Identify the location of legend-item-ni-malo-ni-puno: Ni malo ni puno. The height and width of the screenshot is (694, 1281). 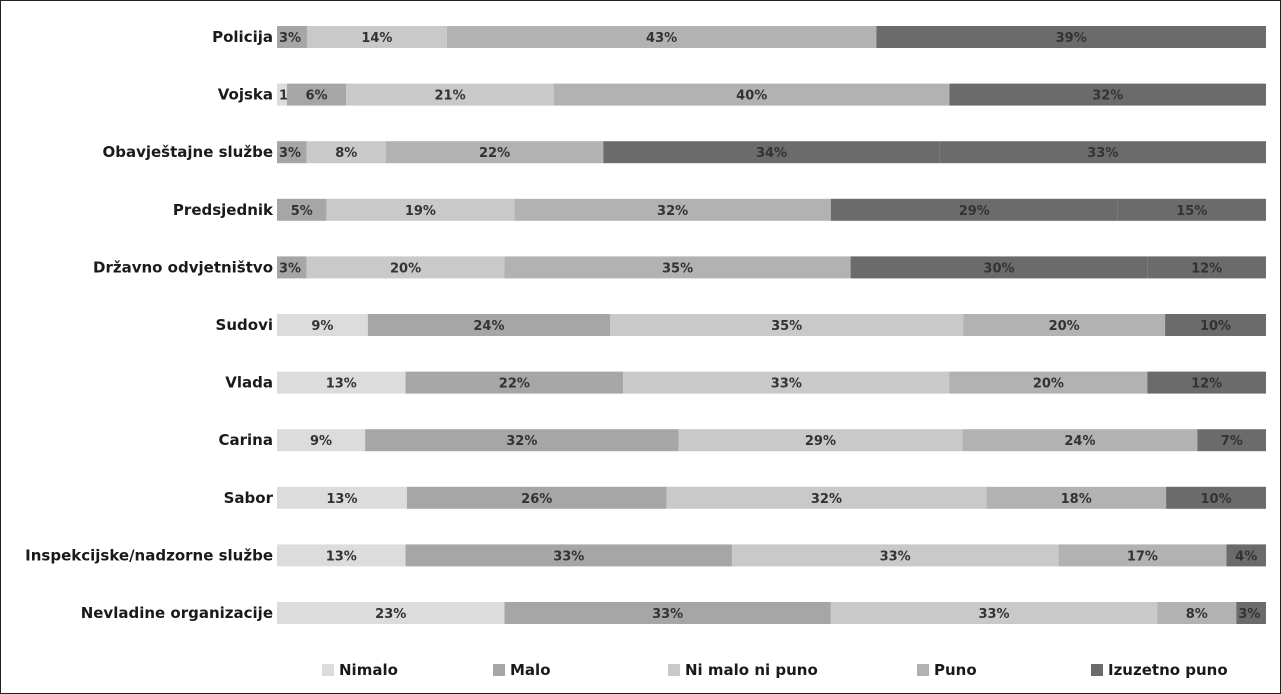
(743, 670).